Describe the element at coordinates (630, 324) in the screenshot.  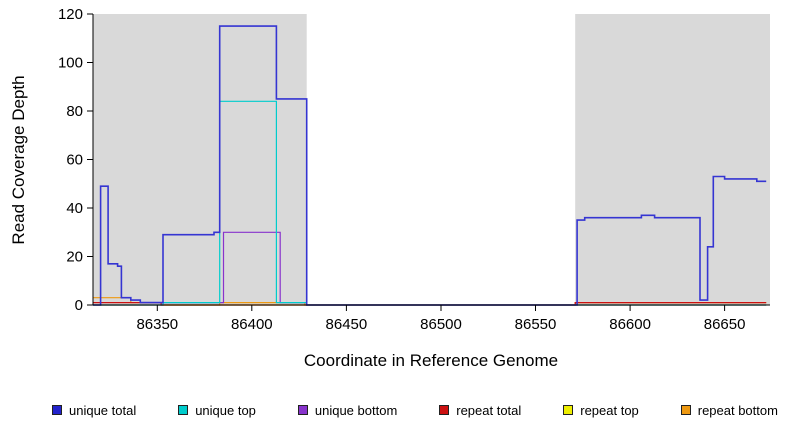
I see `x-tick-label: 86600` at that location.